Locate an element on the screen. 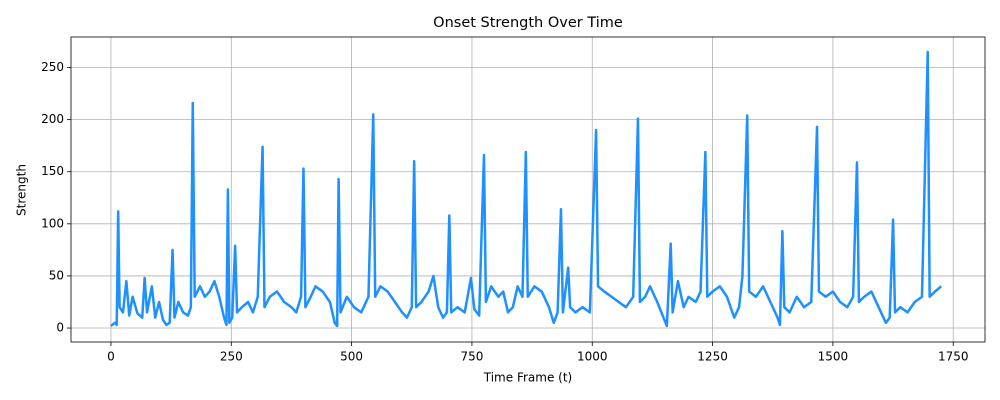 The height and width of the screenshot is (400, 1000). chart-title: Onset Strength Over Time is located at coordinates (528, 23).